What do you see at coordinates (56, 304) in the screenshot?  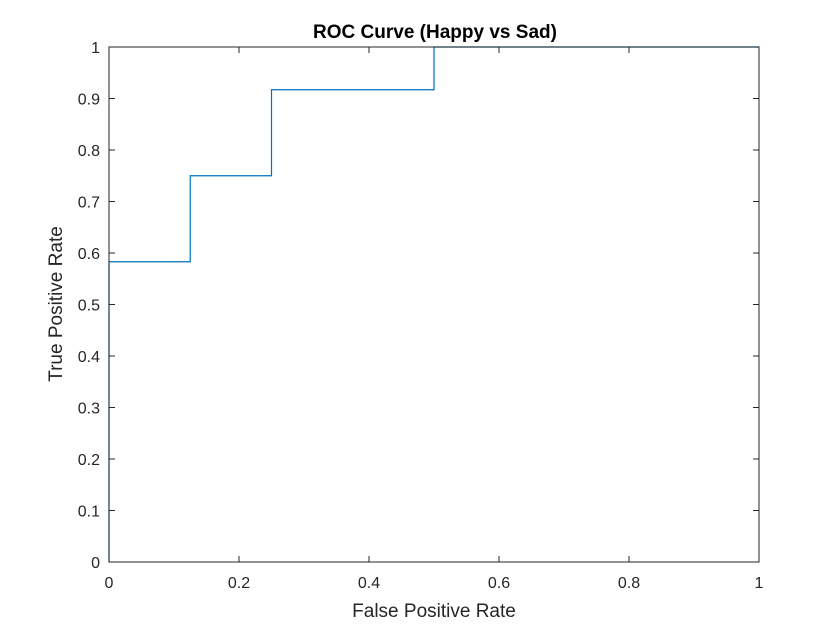 I see `y-axis-label: True Positive Rate` at bounding box center [56, 304].